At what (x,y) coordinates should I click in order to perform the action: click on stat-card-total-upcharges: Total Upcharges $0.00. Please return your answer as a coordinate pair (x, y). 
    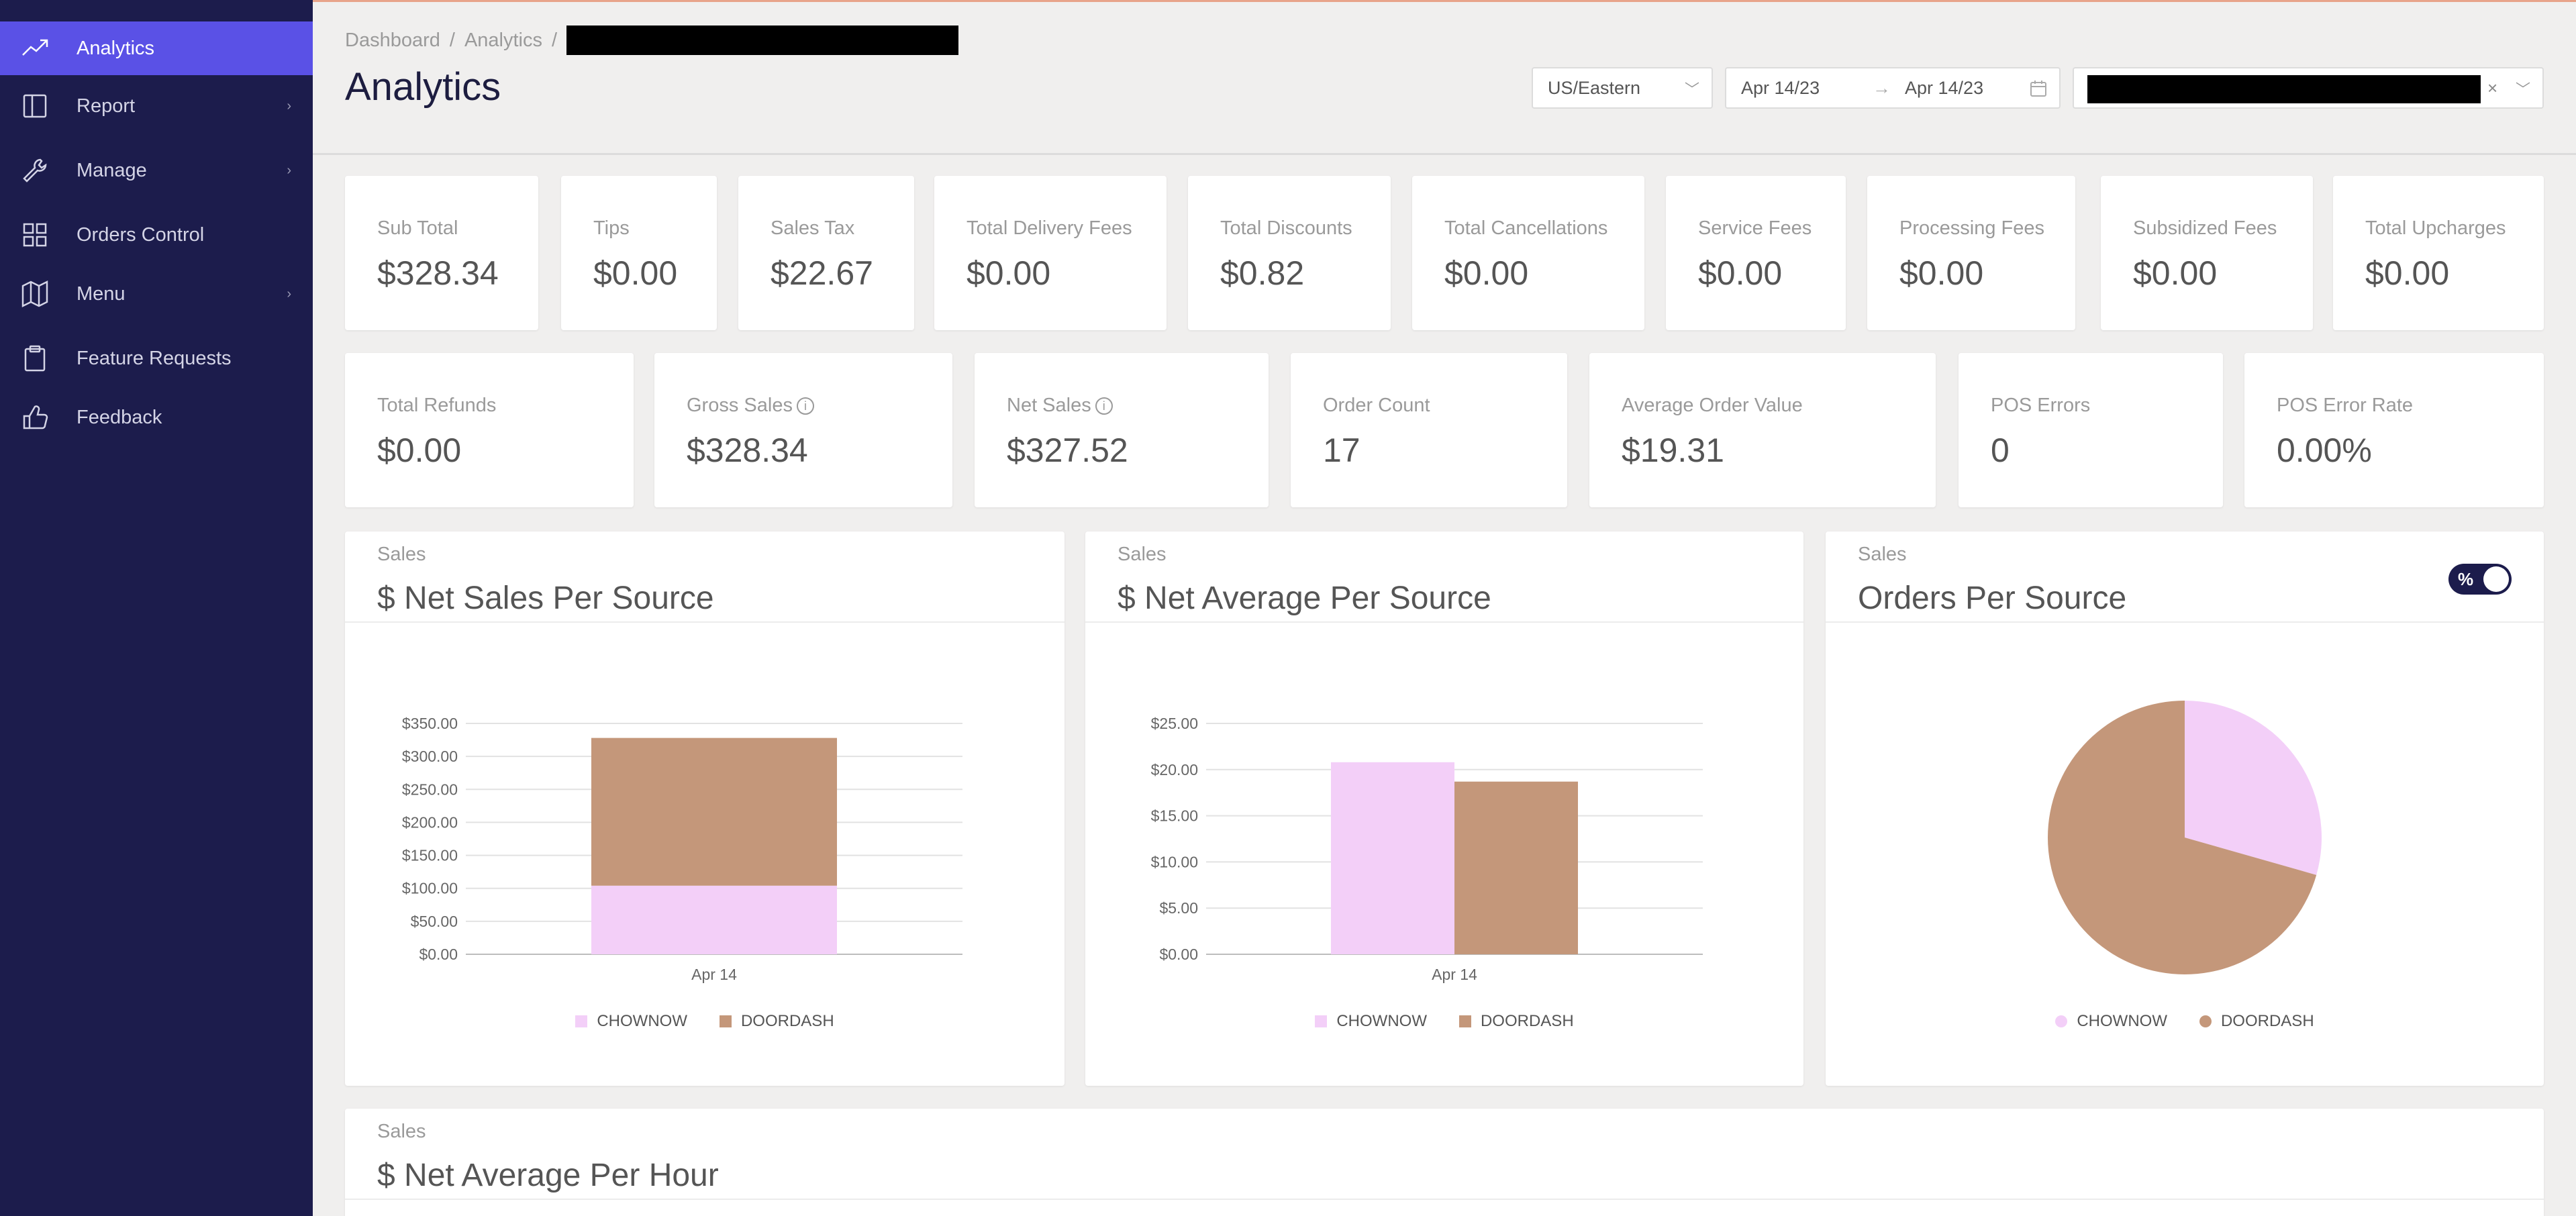
    Looking at the image, I should click on (2438, 253).